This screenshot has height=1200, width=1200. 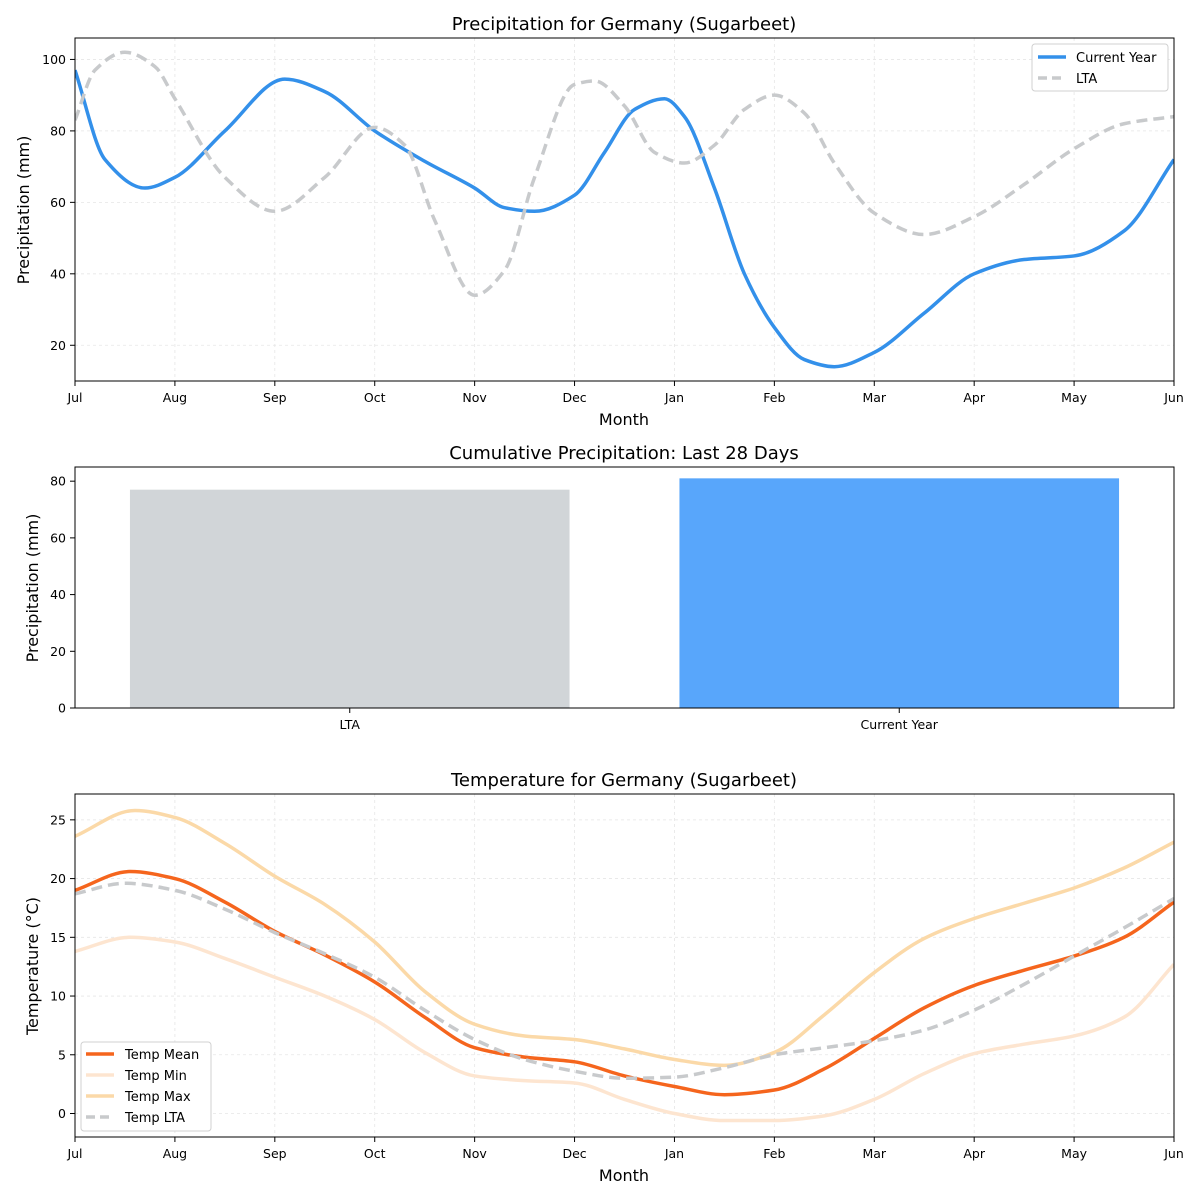 I want to click on legend-label-temp-max: Temp Max, so click(x=157, y=1097).